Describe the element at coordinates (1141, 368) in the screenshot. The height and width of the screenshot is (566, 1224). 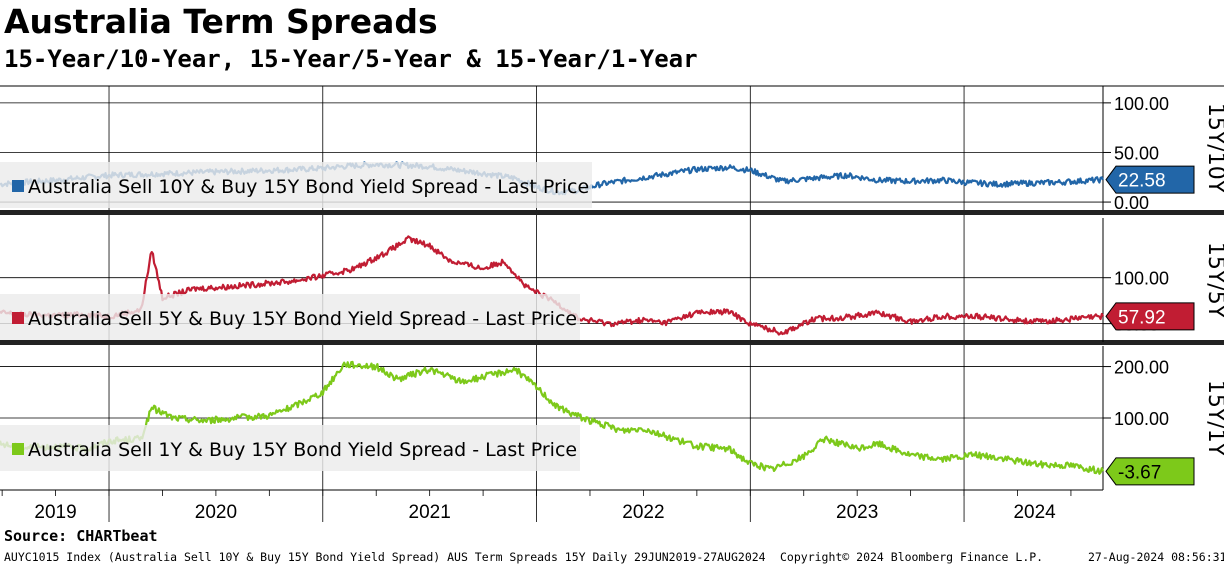
I see `y-tick-label: 200.00` at that location.